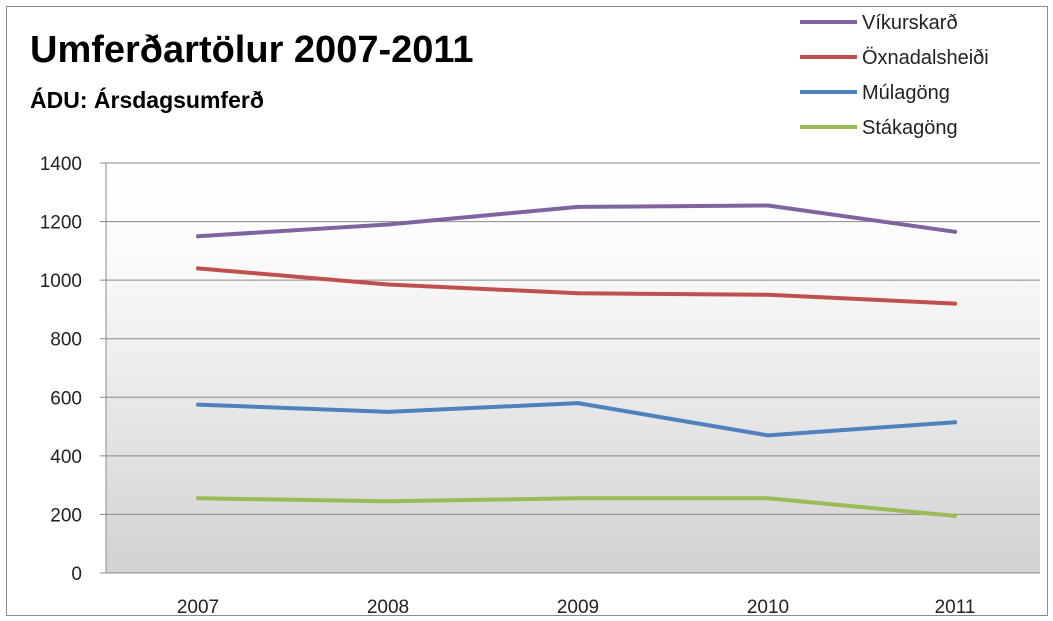 This screenshot has height=621, width=1053. I want to click on y-tick-label: 1400, so click(61, 164).